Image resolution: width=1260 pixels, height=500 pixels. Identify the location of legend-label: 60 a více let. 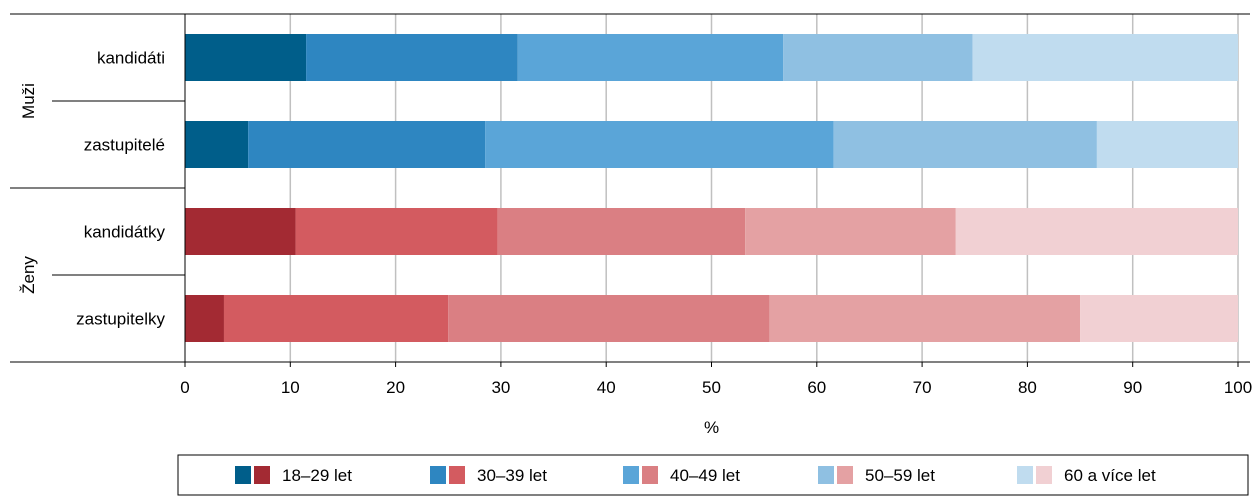
(1110, 475).